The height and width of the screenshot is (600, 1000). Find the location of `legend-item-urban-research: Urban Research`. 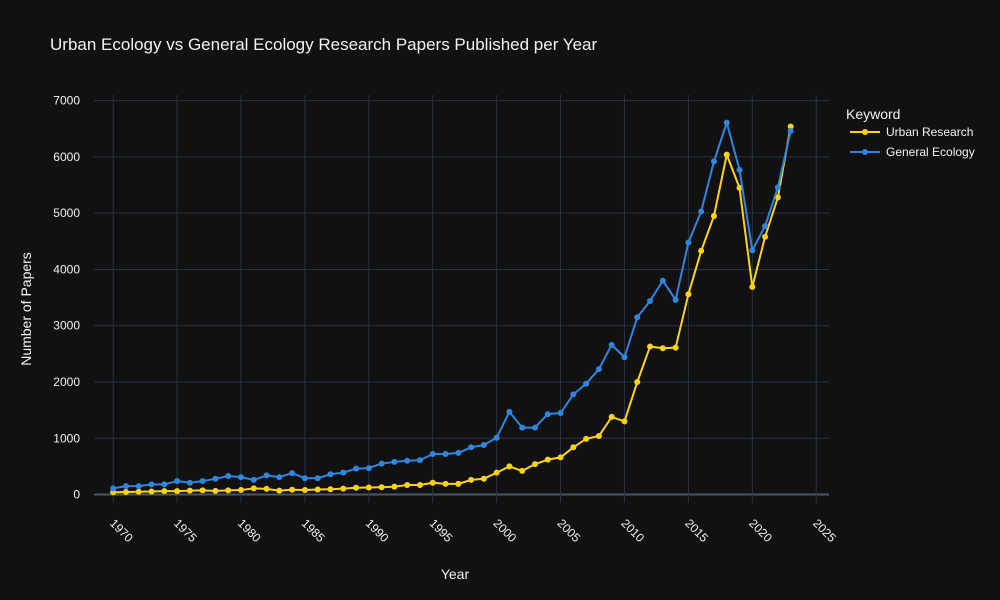

legend-item-urban-research: Urban Research is located at coordinates (911, 132).